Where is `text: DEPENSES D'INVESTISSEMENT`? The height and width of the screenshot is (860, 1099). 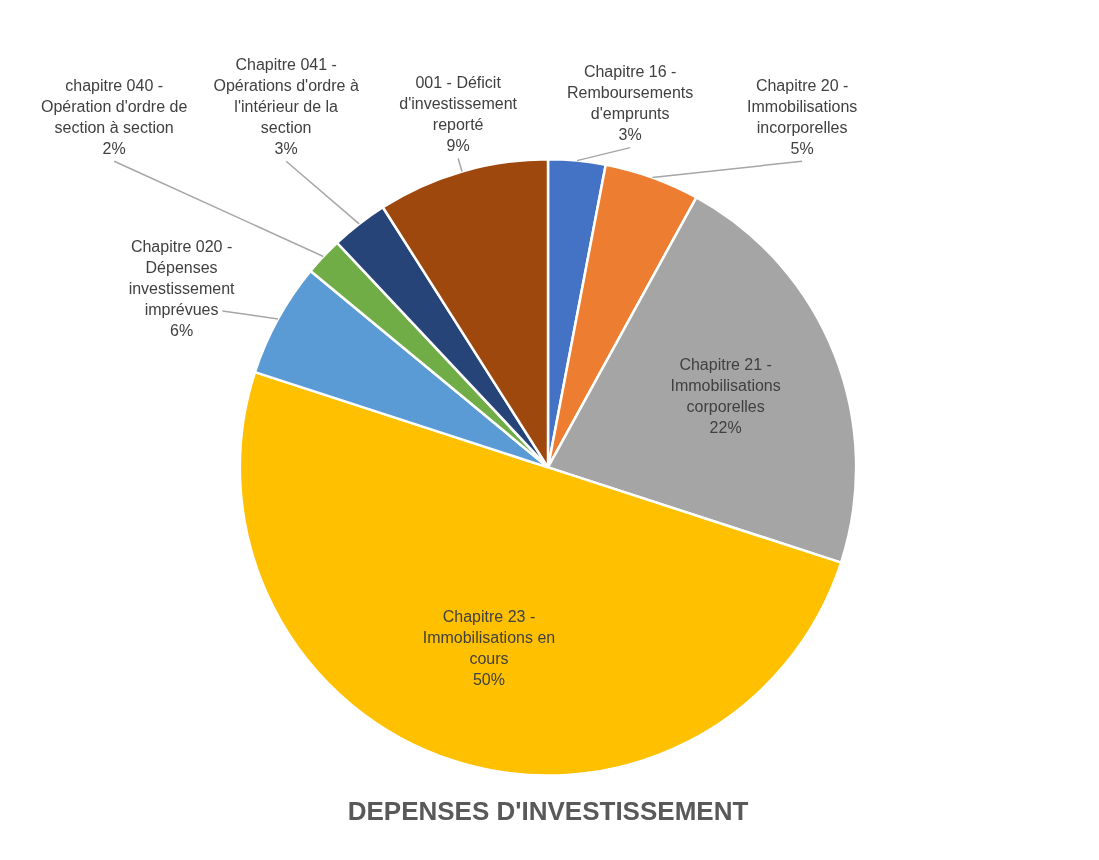 text: DEPENSES D'INVESTISSEMENT is located at coordinates (548, 810).